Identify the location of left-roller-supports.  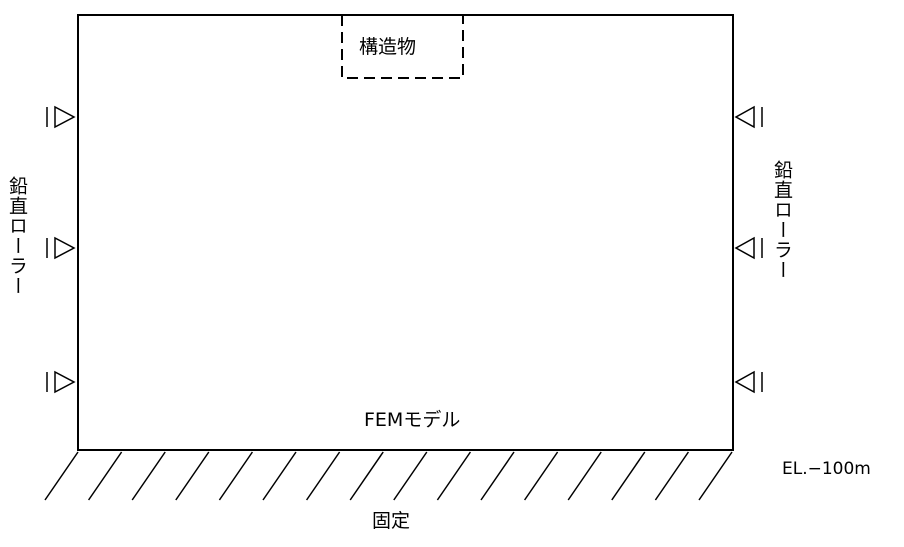
(61, 249).